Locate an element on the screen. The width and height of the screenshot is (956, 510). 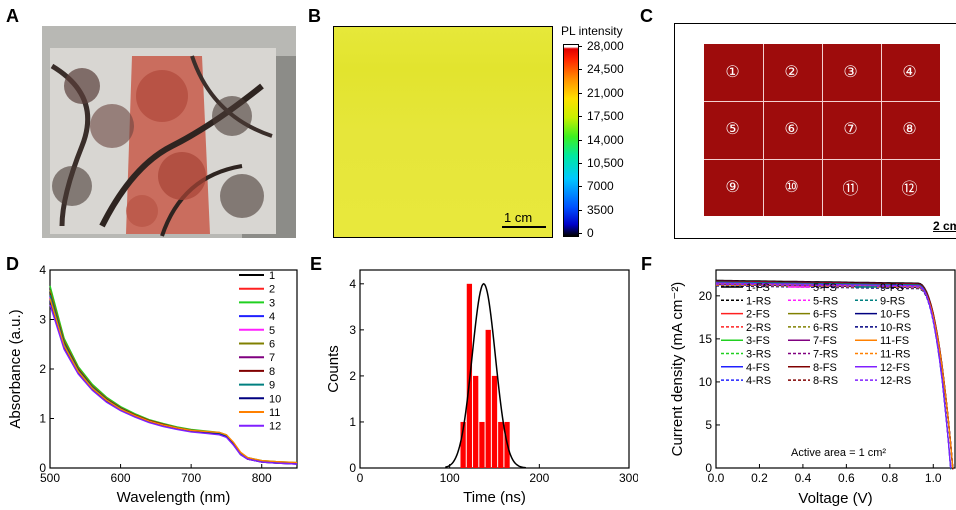
colorbar-tick-label: 14,000 is located at coordinates (605, 139).